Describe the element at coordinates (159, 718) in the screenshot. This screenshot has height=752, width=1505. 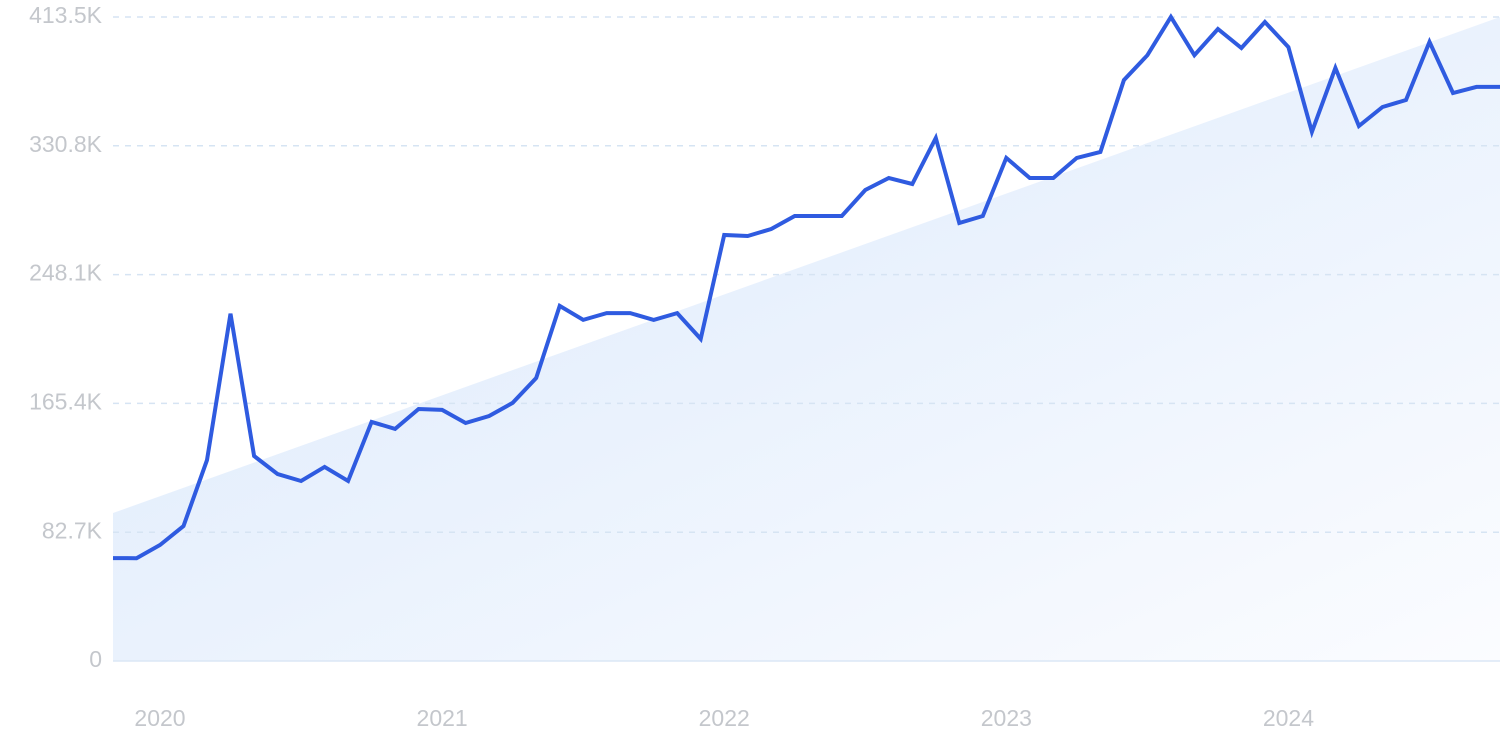
I see `x-tick-label: 2020` at that location.